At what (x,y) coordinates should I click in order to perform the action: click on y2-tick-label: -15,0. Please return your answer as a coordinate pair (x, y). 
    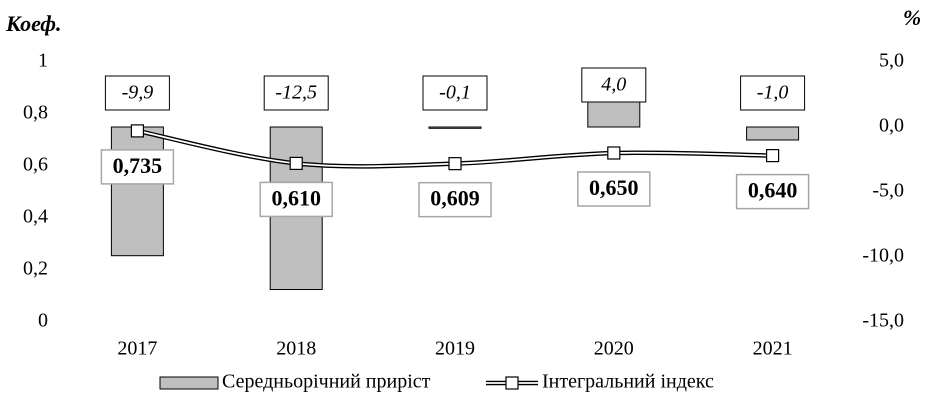
    Looking at the image, I should click on (883, 321).